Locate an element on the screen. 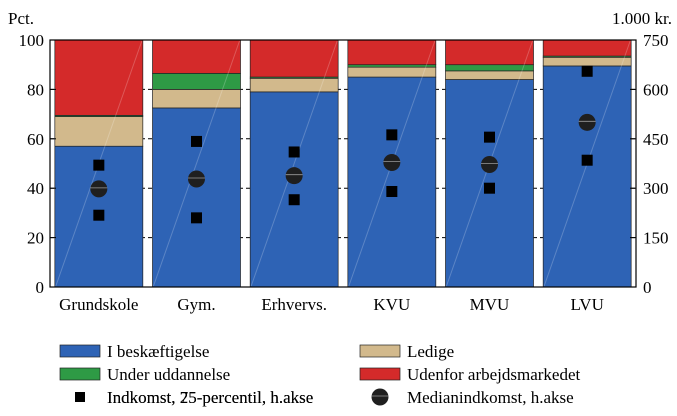 This screenshot has width=677, height=416. legend-label-0: I beskæftigelse is located at coordinates (158, 351).